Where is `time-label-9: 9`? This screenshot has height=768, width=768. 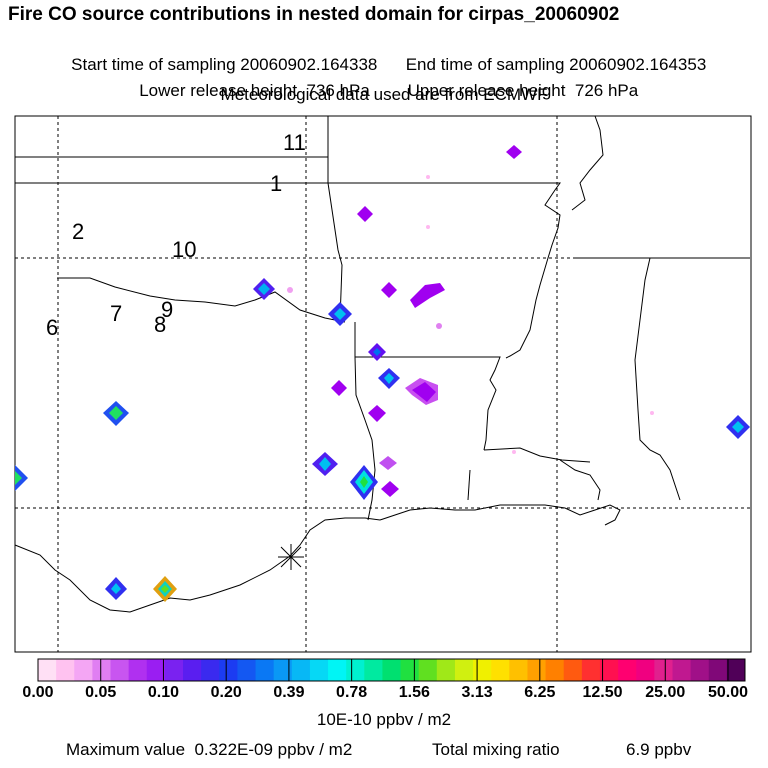 time-label-9: 9 is located at coordinates (167, 309).